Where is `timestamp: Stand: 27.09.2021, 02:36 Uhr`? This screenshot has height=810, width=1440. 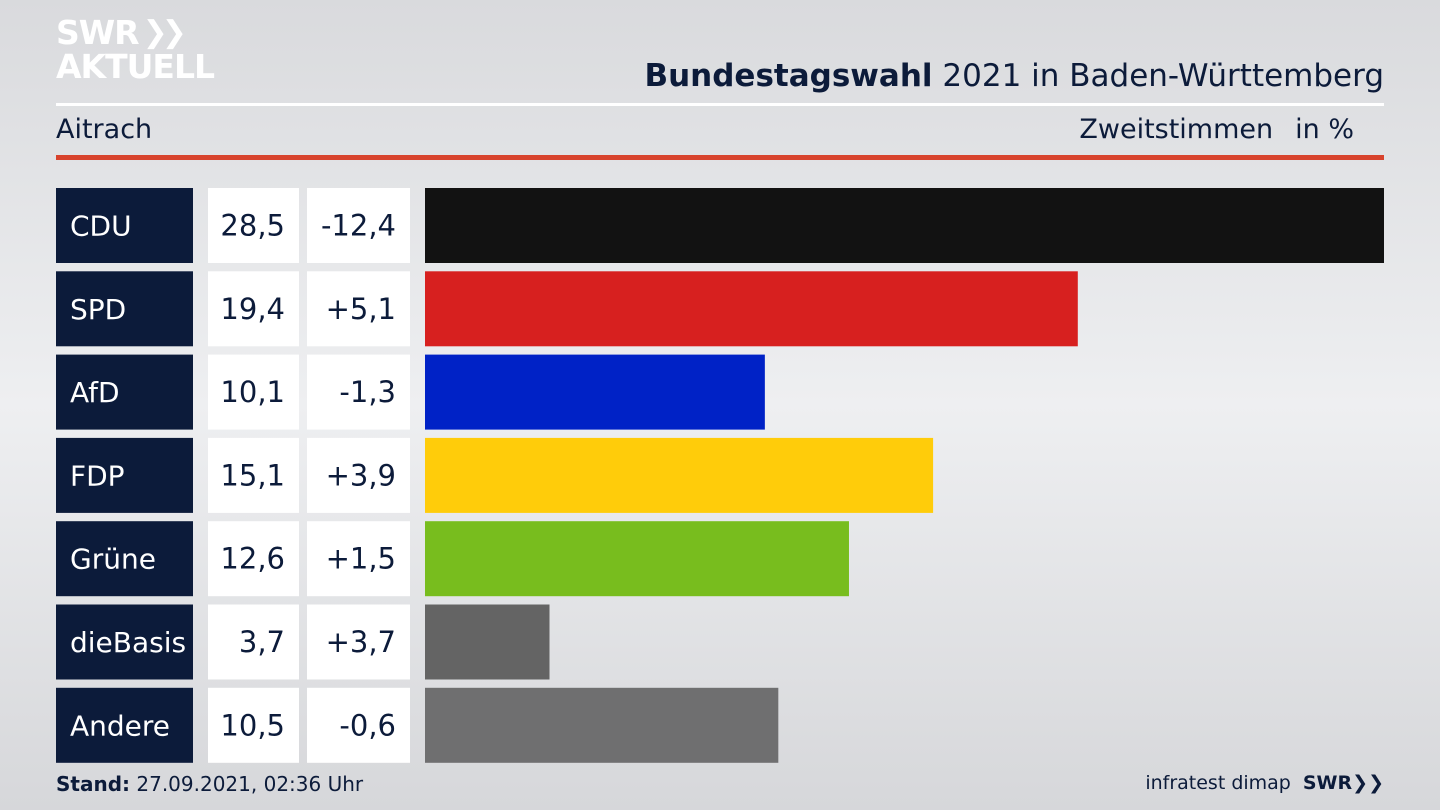
timestamp: Stand: 27.09.2021, 02:36 Uhr is located at coordinates (209, 784).